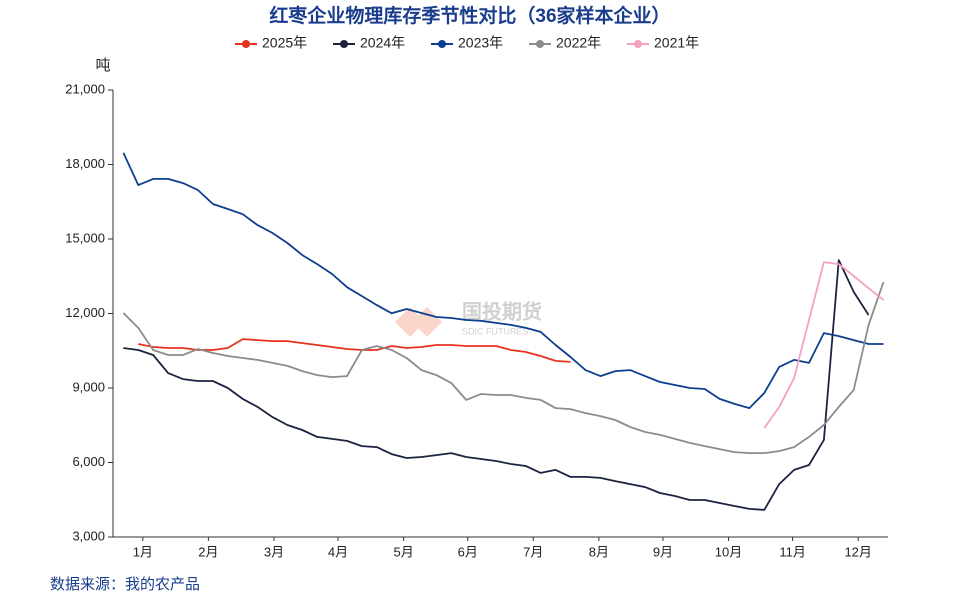 Image resolution: width=960 pixels, height=600 pixels. What do you see at coordinates (85, 237) in the screenshot?
I see `y-tick-label: 15,000` at bounding box center [85, 237].